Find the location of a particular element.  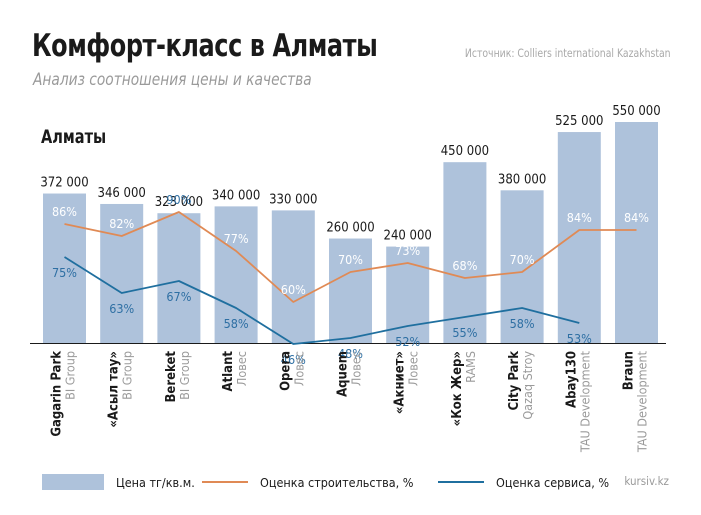

price-value-label: 240 000 is located at coordinates (408, 236).